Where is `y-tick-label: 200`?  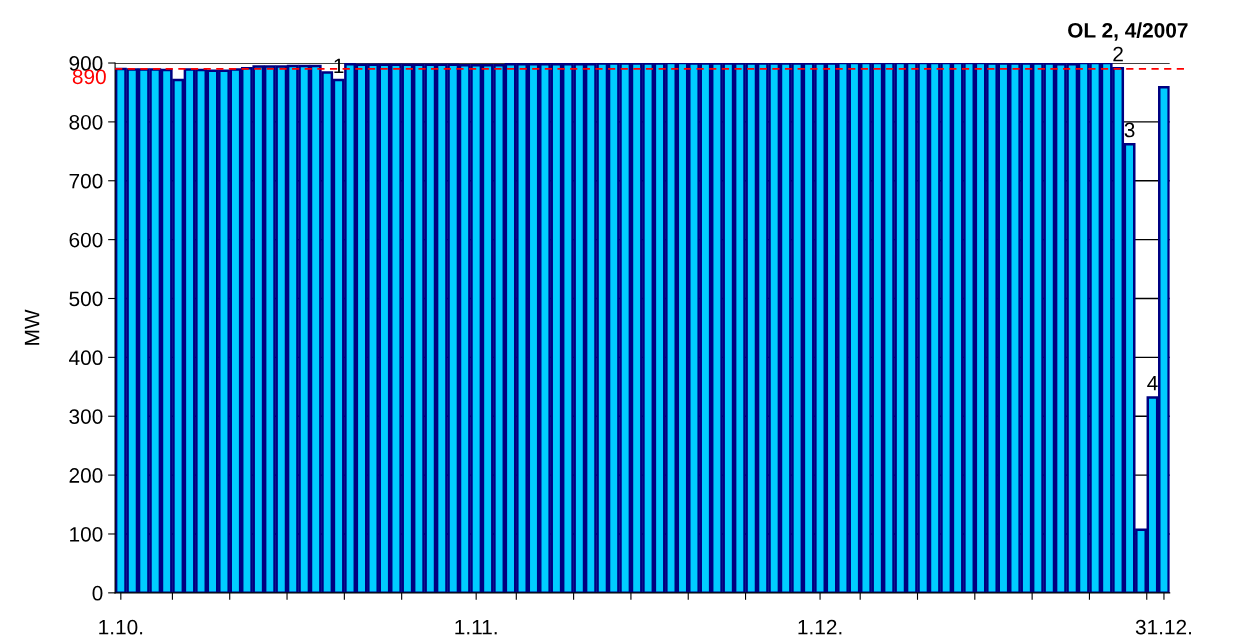 y-tick-label: 200 is located at coordinates (86, 475).